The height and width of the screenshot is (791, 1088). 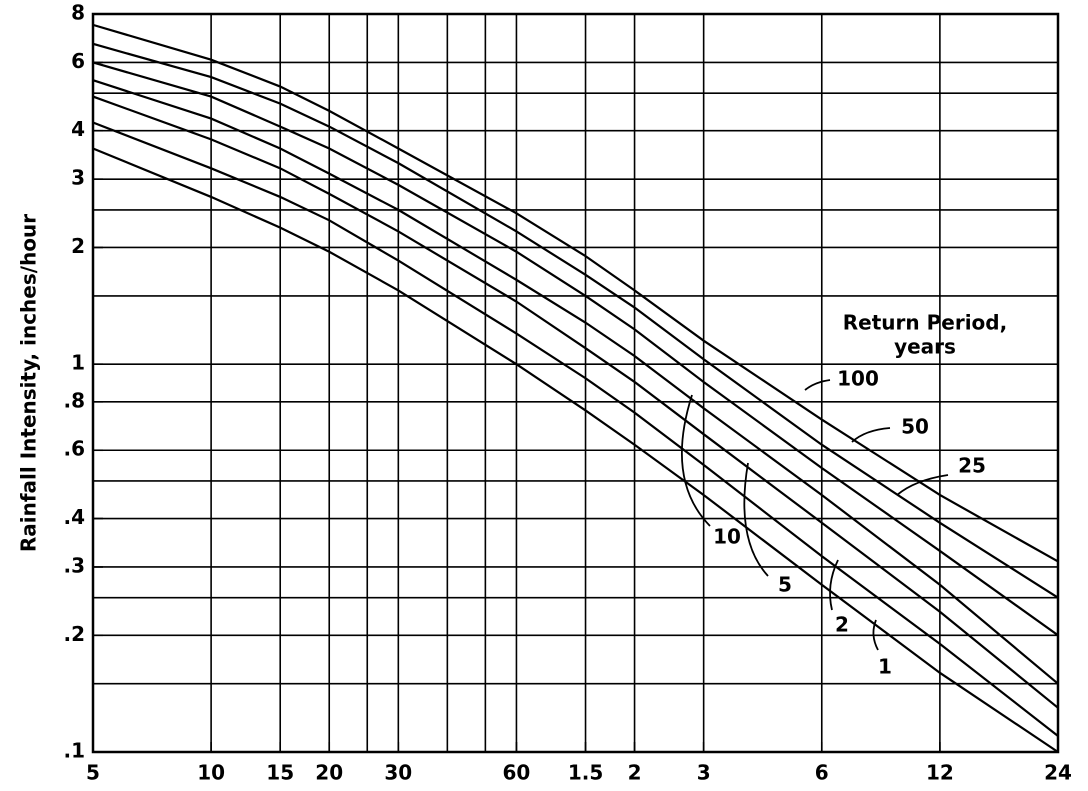 What do you see at coordinates (78, 363) in the screenshot?
I see `y-tick-label: 1` at bounding box center [78, 363].